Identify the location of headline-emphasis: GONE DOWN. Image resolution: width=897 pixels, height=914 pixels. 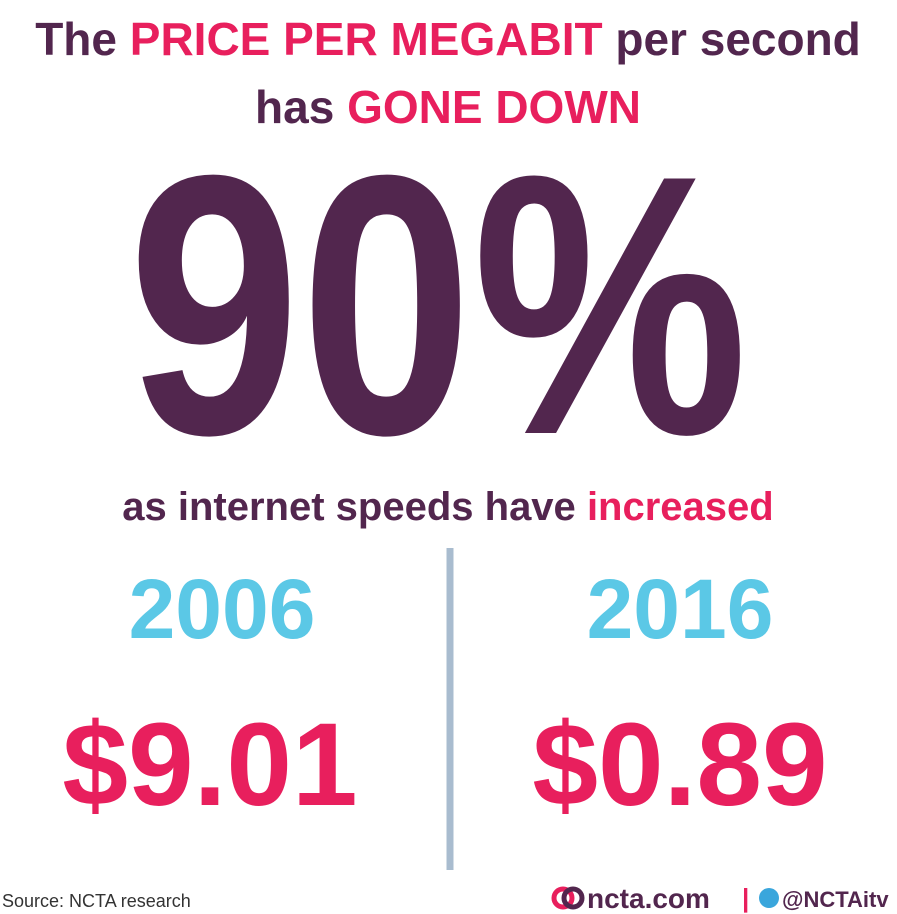
(494, 107).